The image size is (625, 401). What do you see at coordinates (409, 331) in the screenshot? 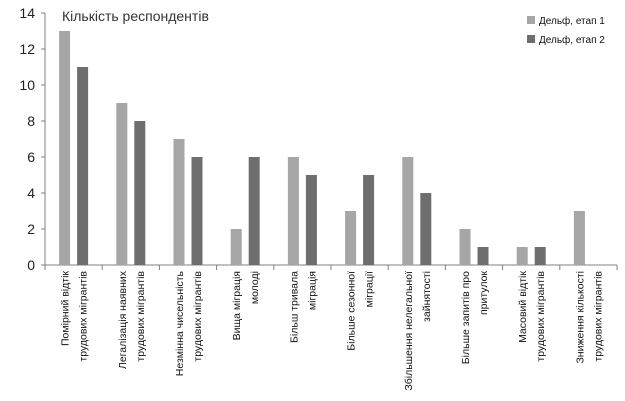
I see `x-tick-label: Збільшення нелегальної` at bounding box center [409, 331].